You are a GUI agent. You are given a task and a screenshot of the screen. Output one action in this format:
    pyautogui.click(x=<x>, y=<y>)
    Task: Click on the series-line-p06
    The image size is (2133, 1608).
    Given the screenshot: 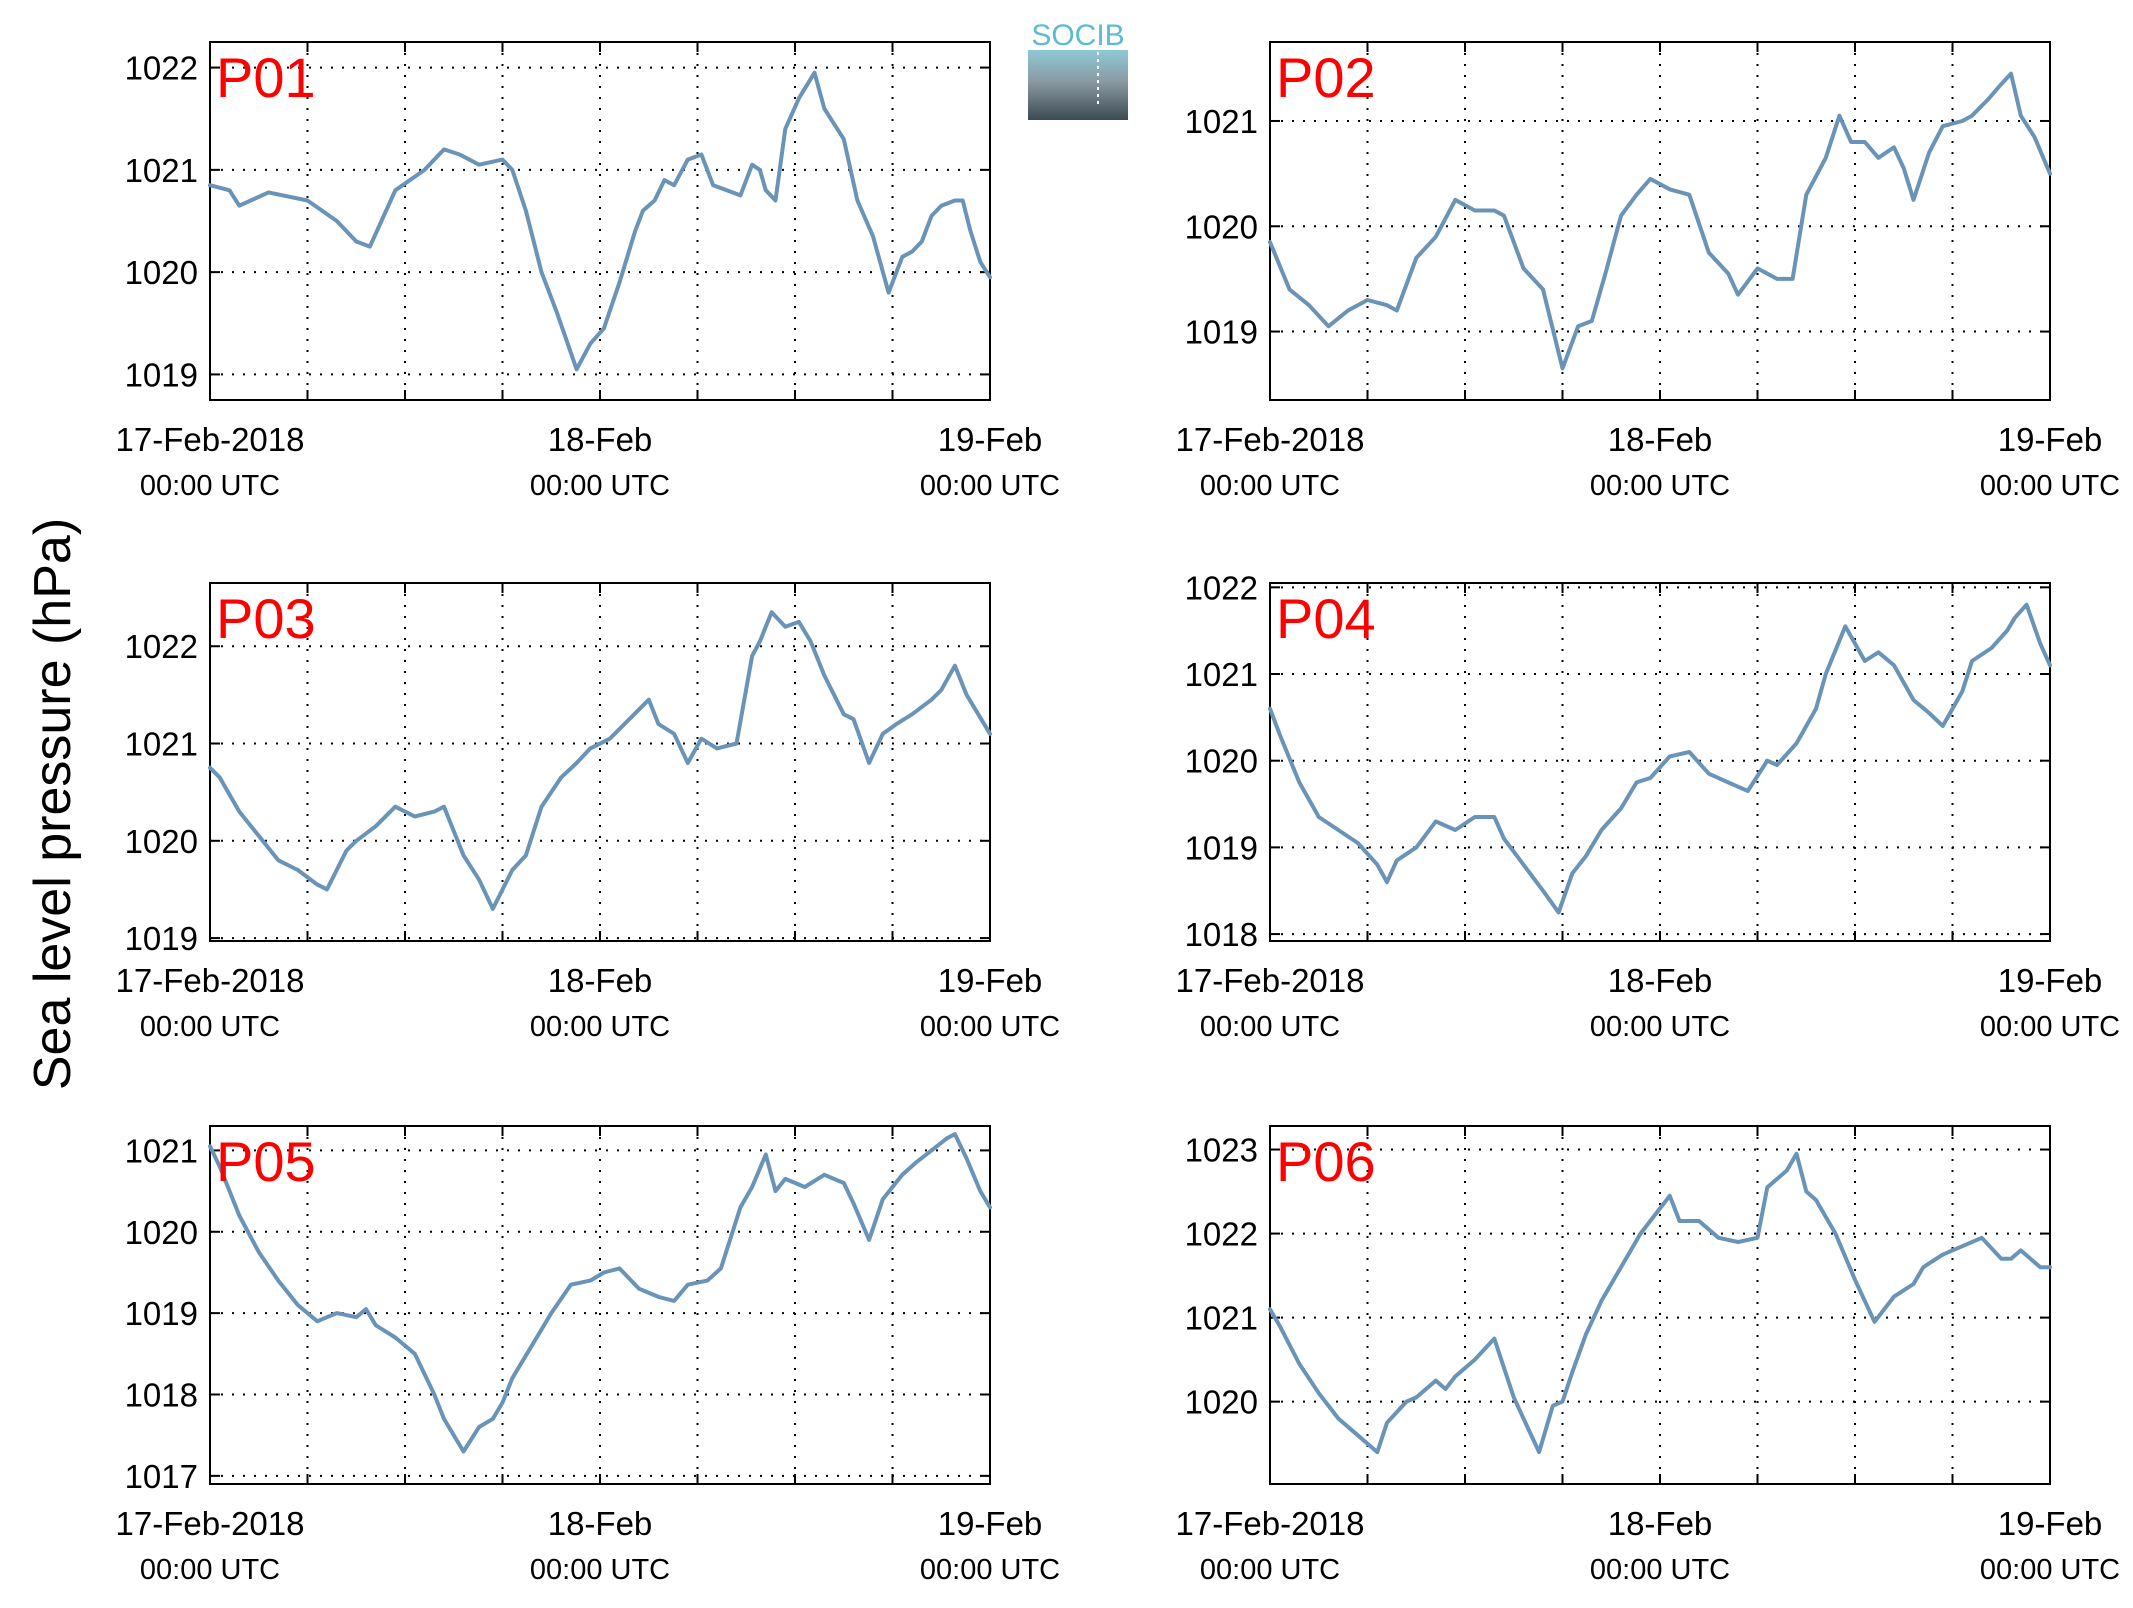 What is the action you would take?
    pyautogui.click(x=1660, y=1303)
    